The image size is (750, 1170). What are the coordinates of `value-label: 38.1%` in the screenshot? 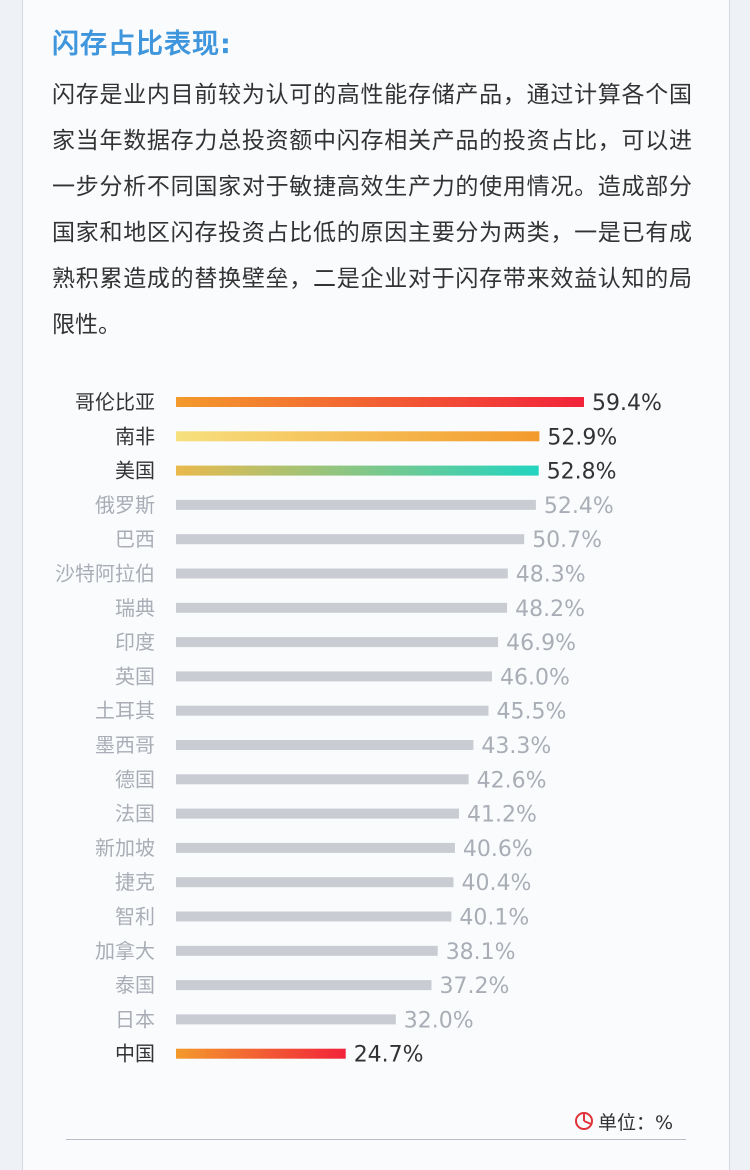 It's located at (481, 952).